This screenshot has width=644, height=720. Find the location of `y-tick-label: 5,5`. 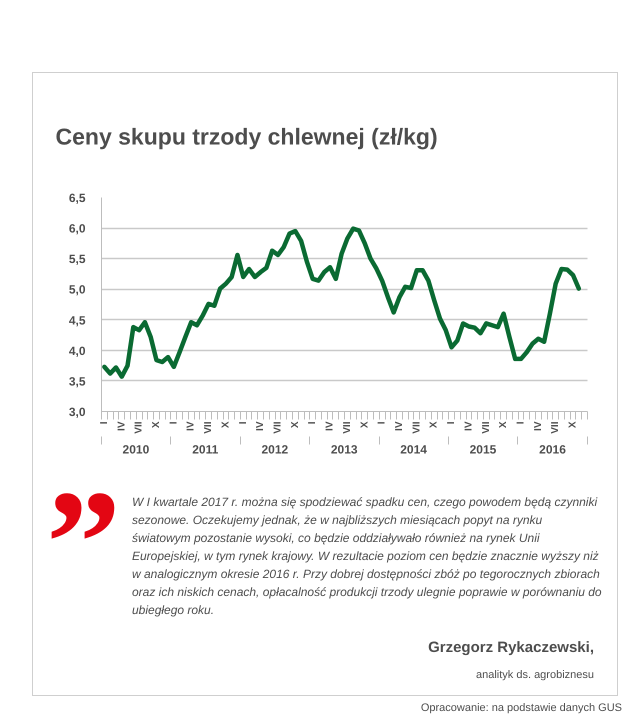

y-tick-label: 5,5 is located at coordinates (77, 259).